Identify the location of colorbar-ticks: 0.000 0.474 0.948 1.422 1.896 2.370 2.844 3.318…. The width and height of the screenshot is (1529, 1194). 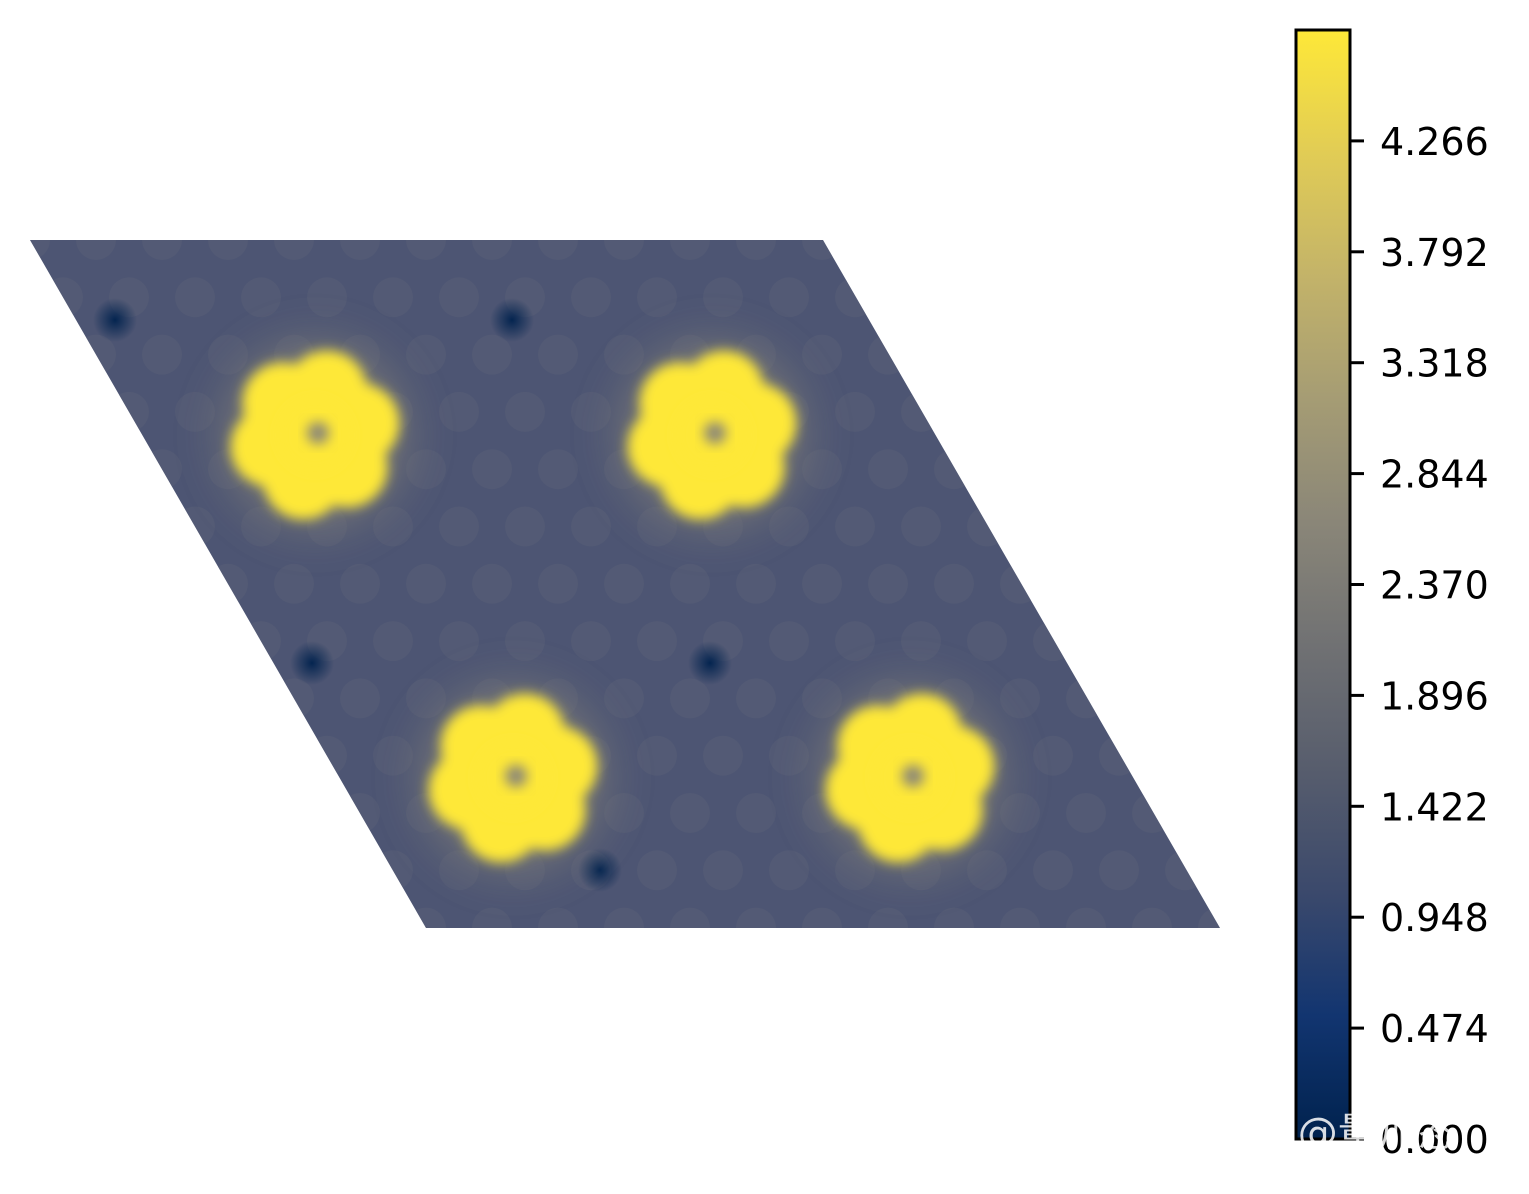
(1419, 641).